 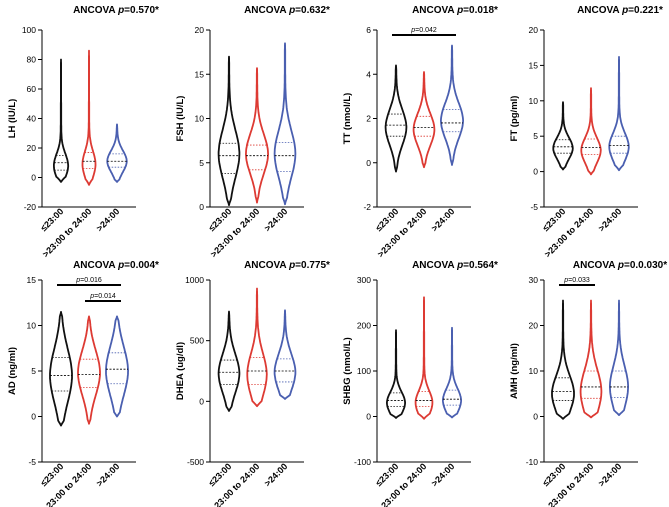 What do you see at coordinates (455, 10) in the screenshot?
I see `panel-title: ANCOVA p=0.018*` at bounding box center [455, 10].